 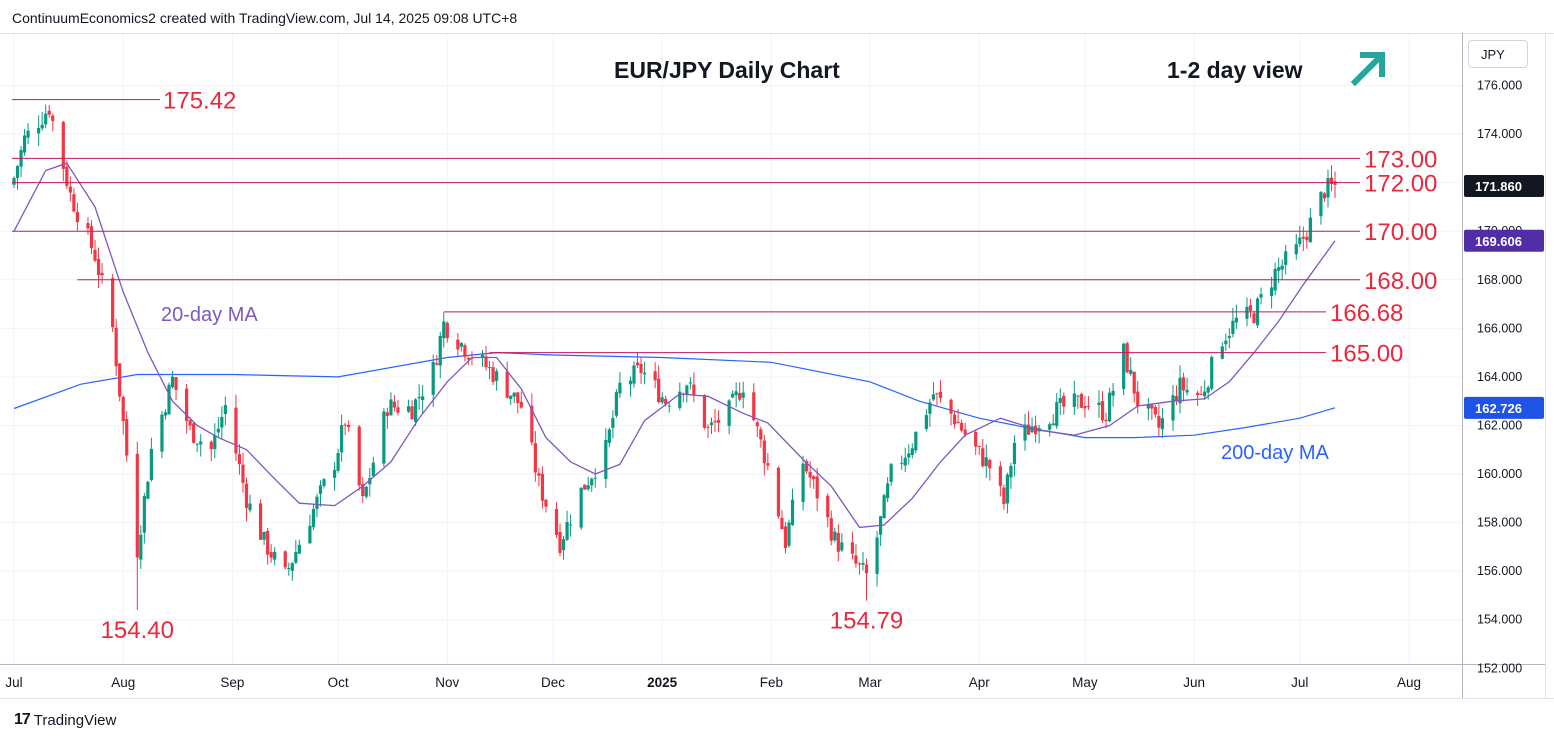 I want to click on level-label: 168.00, so click(x=1400, y=281).